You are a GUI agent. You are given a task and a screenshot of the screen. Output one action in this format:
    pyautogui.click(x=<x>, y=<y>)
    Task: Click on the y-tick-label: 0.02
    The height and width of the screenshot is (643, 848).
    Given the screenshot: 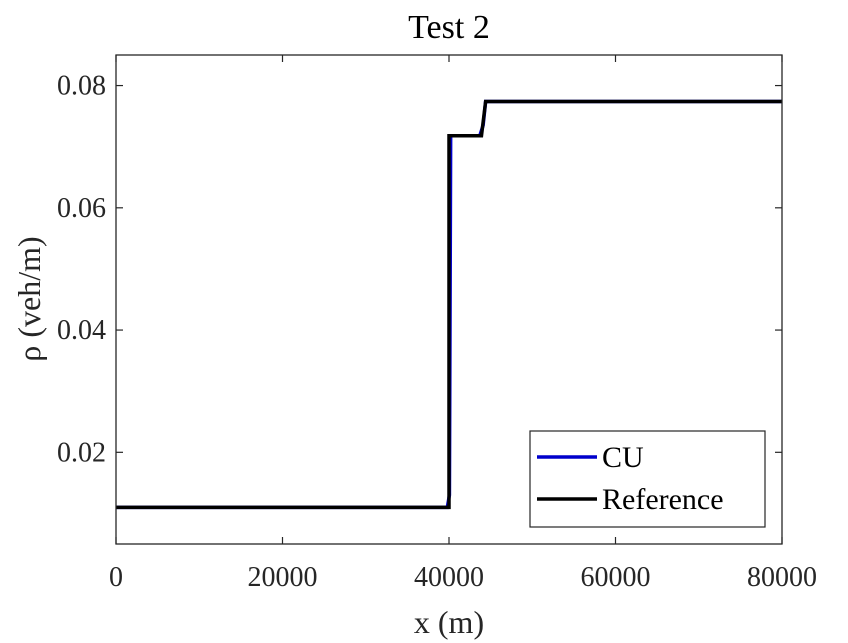 What is the action you would take?
    pyautogui.click(x=81, y=452)
    